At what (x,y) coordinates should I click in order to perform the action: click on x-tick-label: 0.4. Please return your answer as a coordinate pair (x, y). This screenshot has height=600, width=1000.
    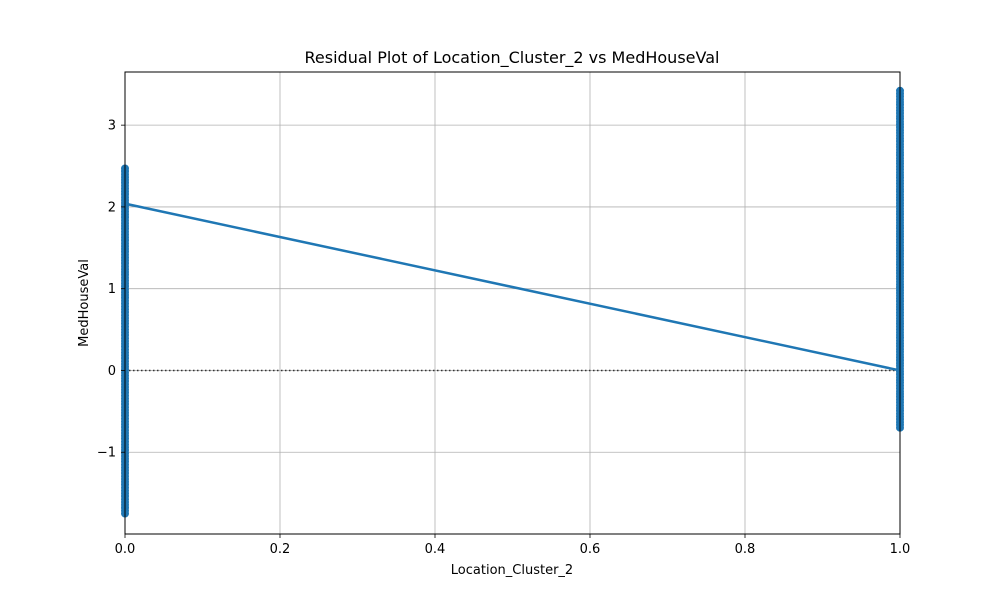
    Looking at the image, I should click on (435, 549).